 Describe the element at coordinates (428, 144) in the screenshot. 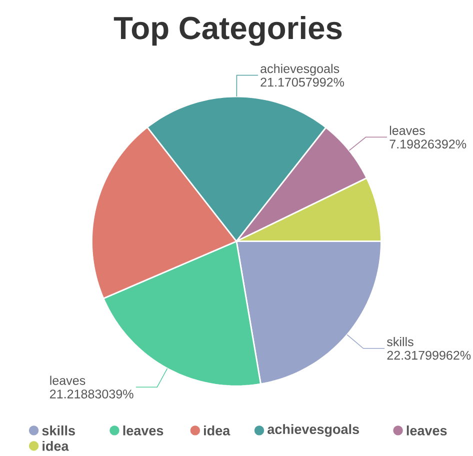

I see `data-label: 7.19826392%` at that location.